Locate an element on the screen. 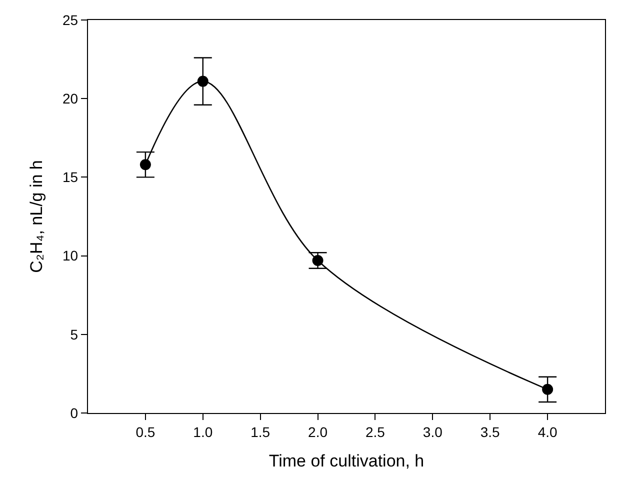  y-tick-label: 15 is located at coordinates (70, 177).